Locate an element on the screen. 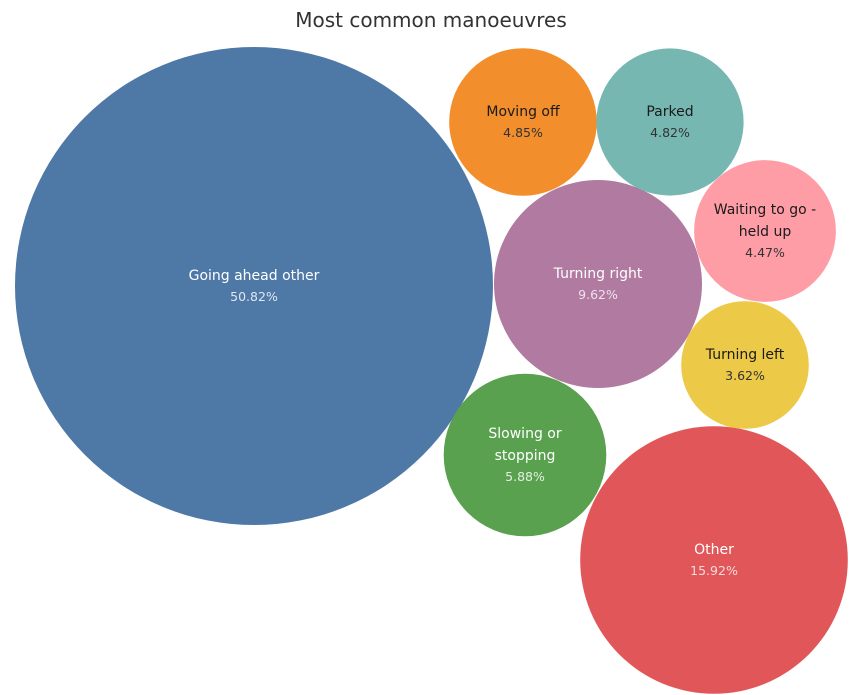 The image size is (862, 695). bubble-value-other: 15.92% is located at coordinates (714, 570).